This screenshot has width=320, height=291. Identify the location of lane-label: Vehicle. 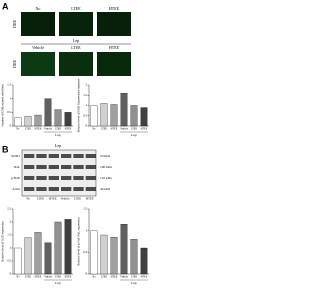
(66, 199).